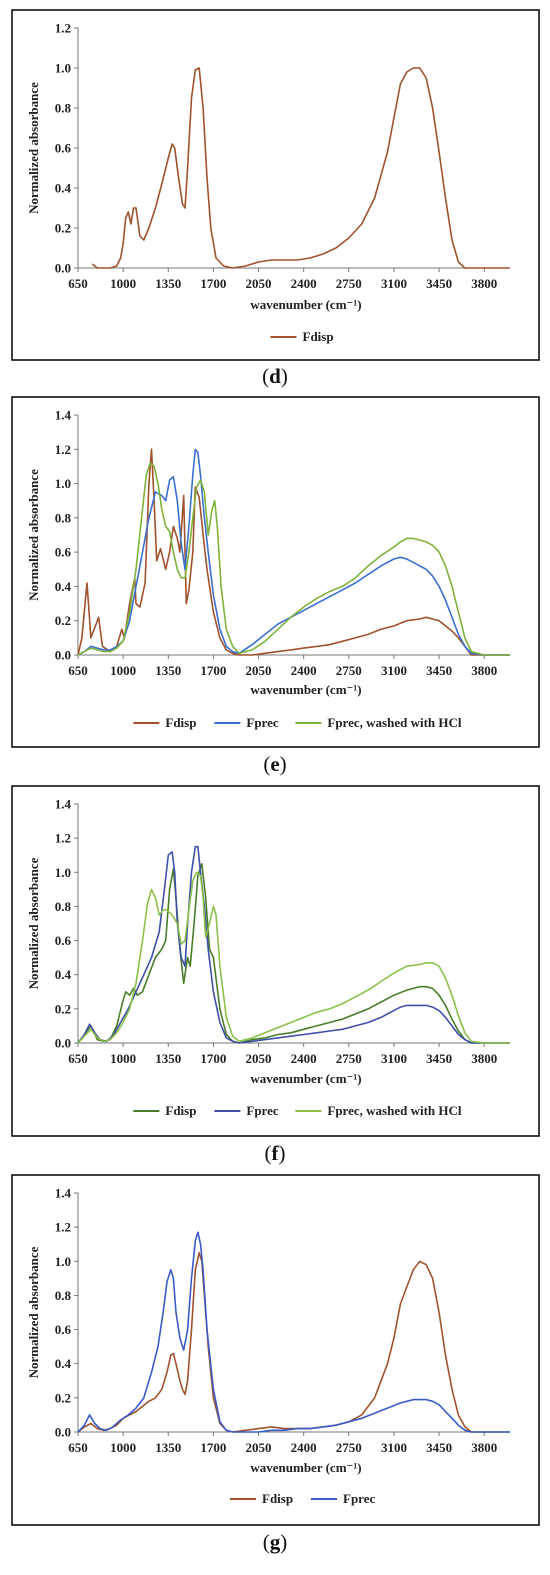  What do you see at coordinates (275, 1542) in the screenshot?
I see `panel-caption: (g)` at bounding box center [275, 1542].